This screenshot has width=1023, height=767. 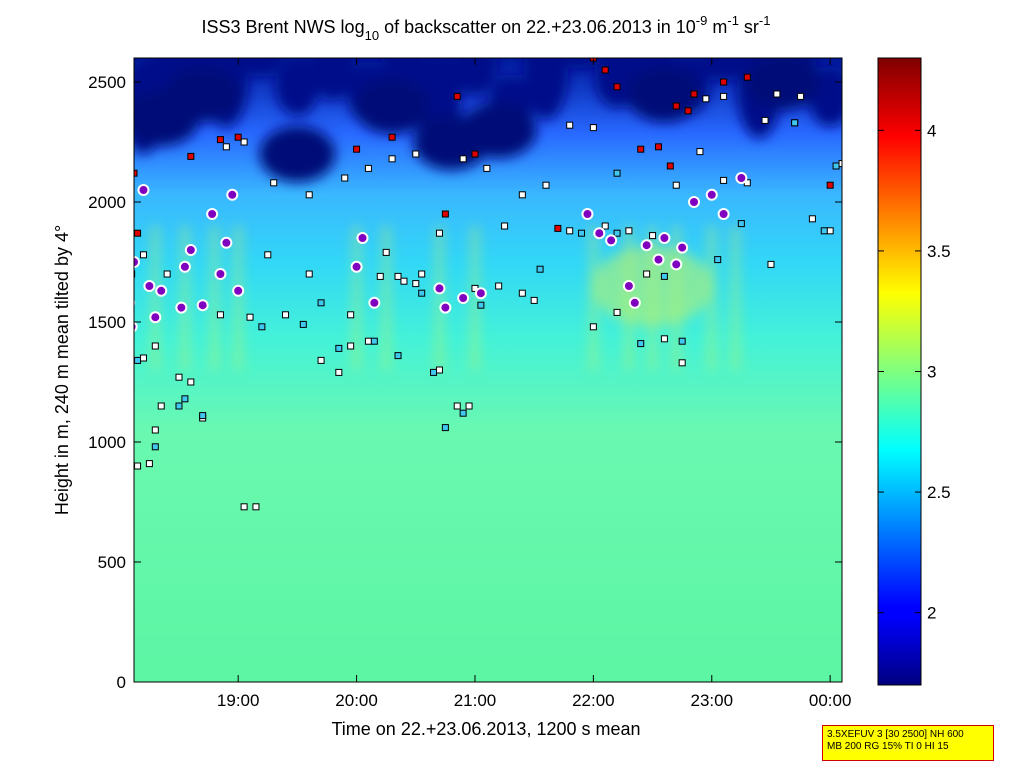 What do you see at coordinates (107, 442) in the screenshot?
I see `y-tick-label: 1000` at bounding box center [107, 442].